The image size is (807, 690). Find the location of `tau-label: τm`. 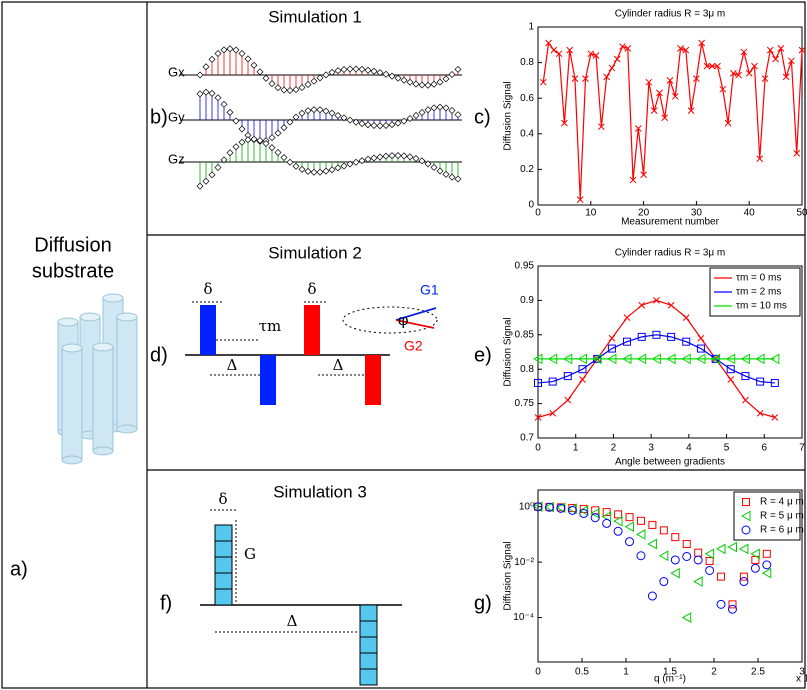

tau-label: τm is located at coordinates (270, 326).